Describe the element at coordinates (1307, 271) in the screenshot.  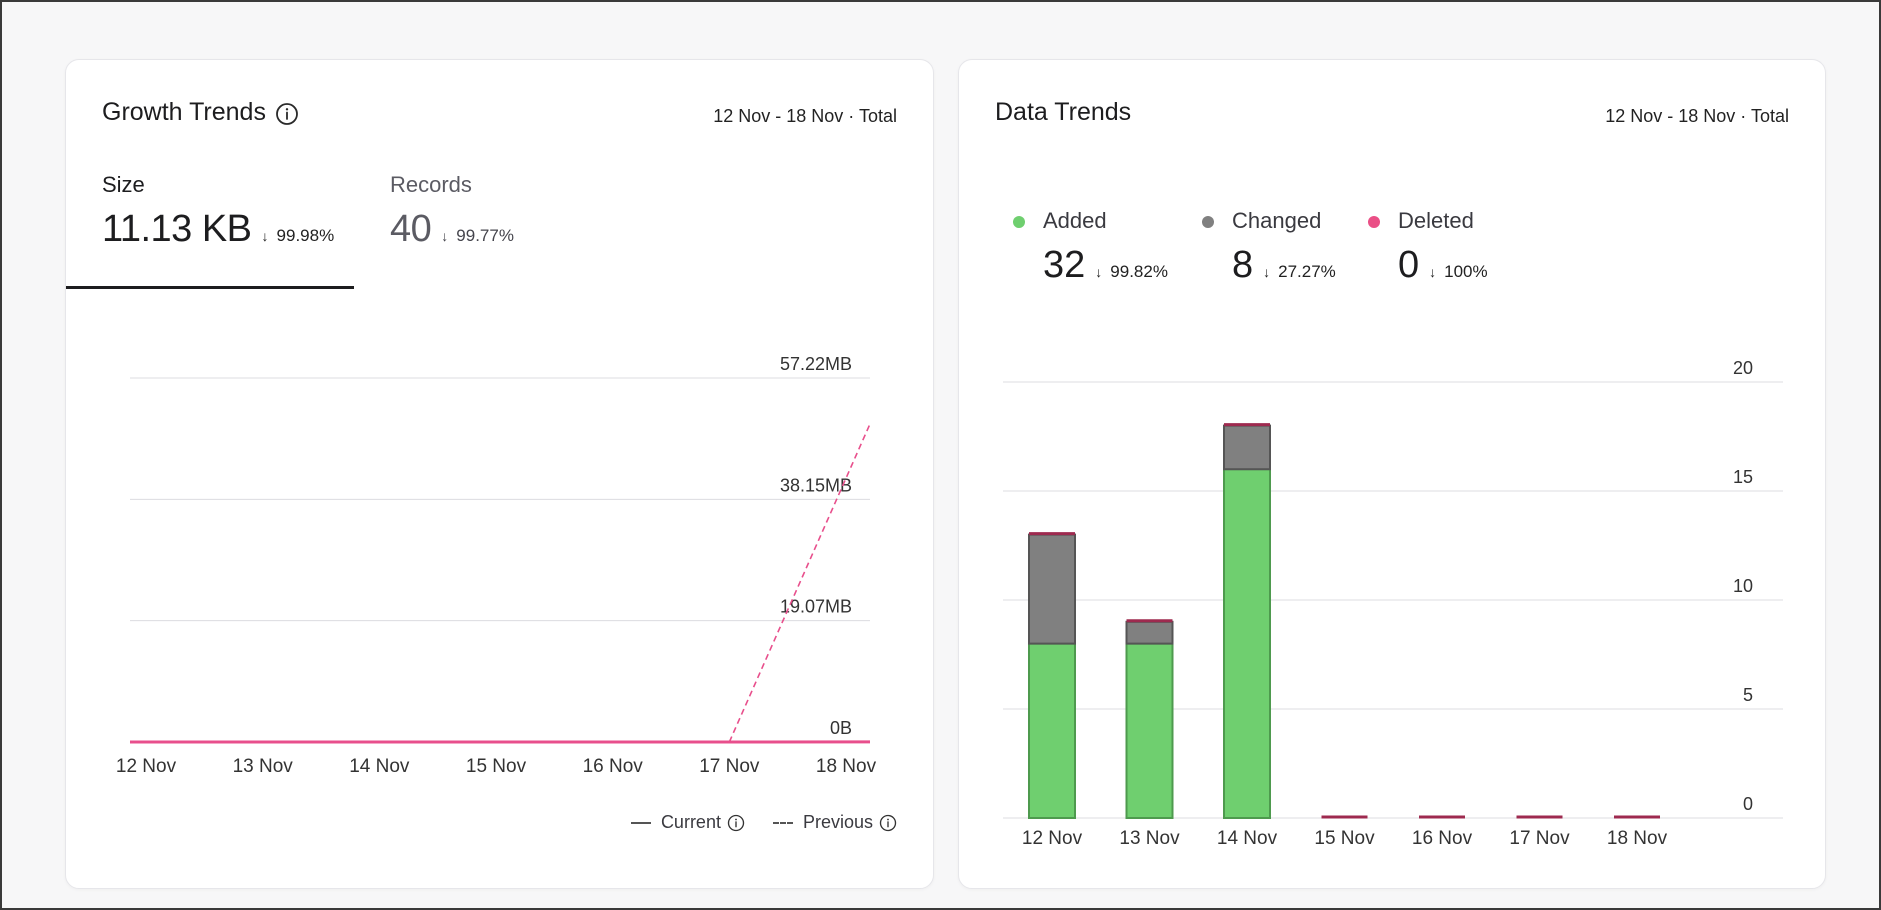
I see `stat-changed-change: 27.27%` at that location.